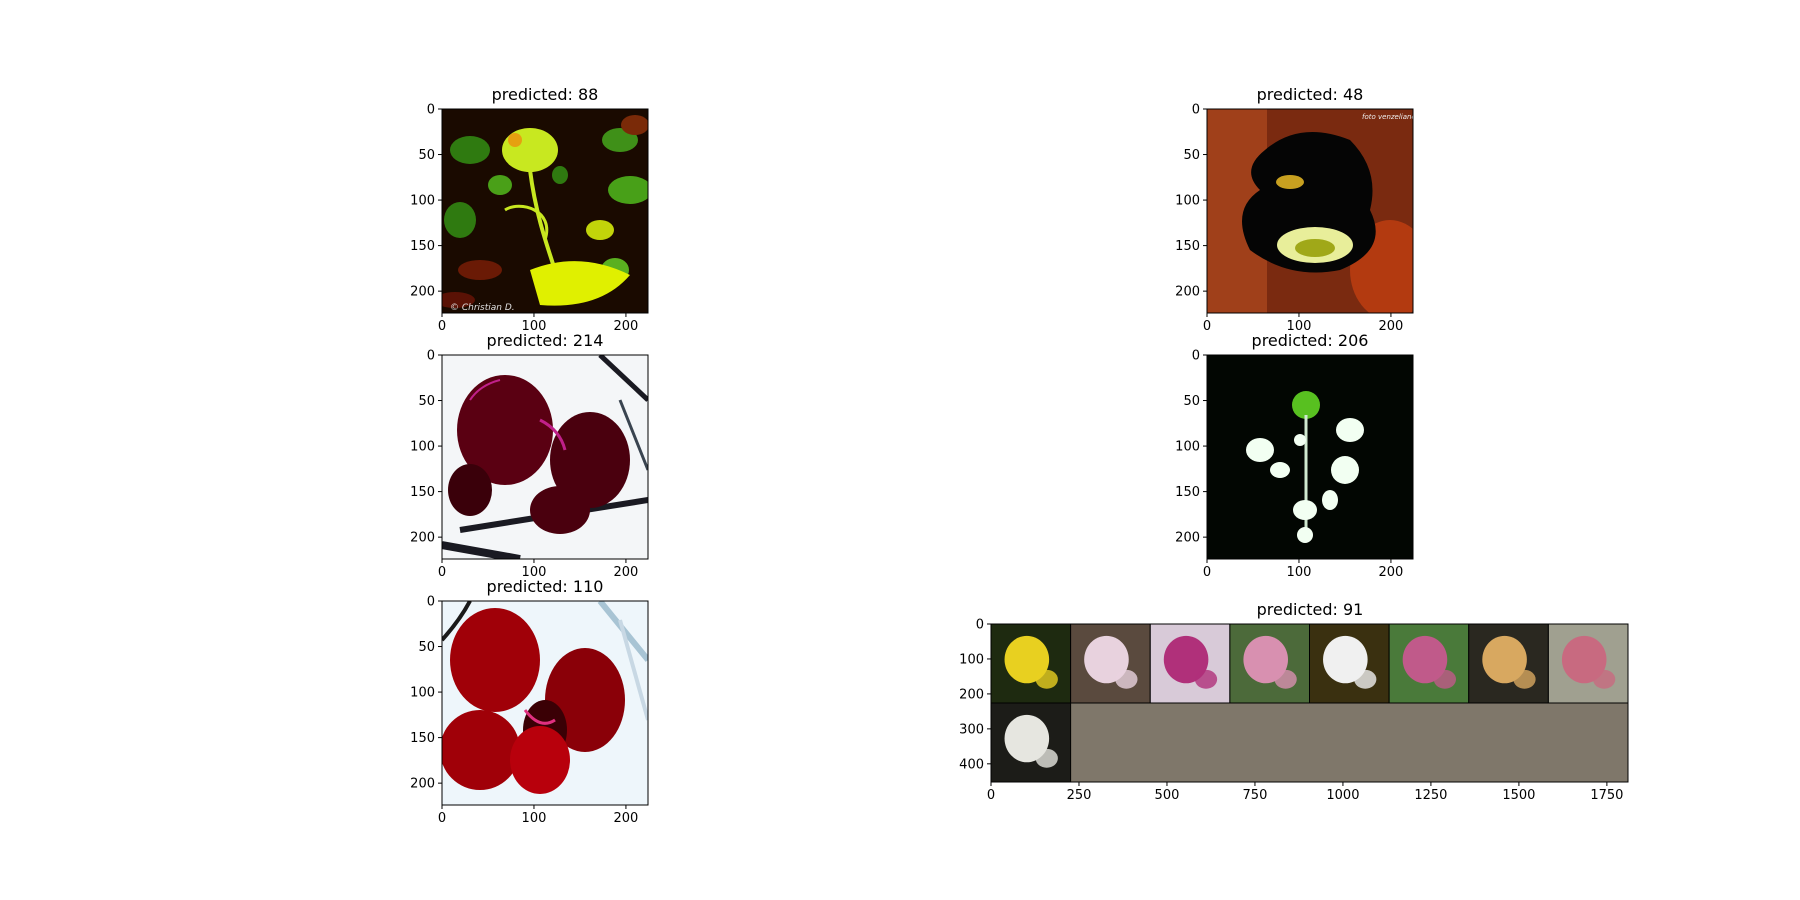 This screenshot has height=900, width=1800. What do you see at coordinates (1031, 664) in the screenshot?
I see `grid-tile-yellow-orchid` at bounding box center [1031, 664].